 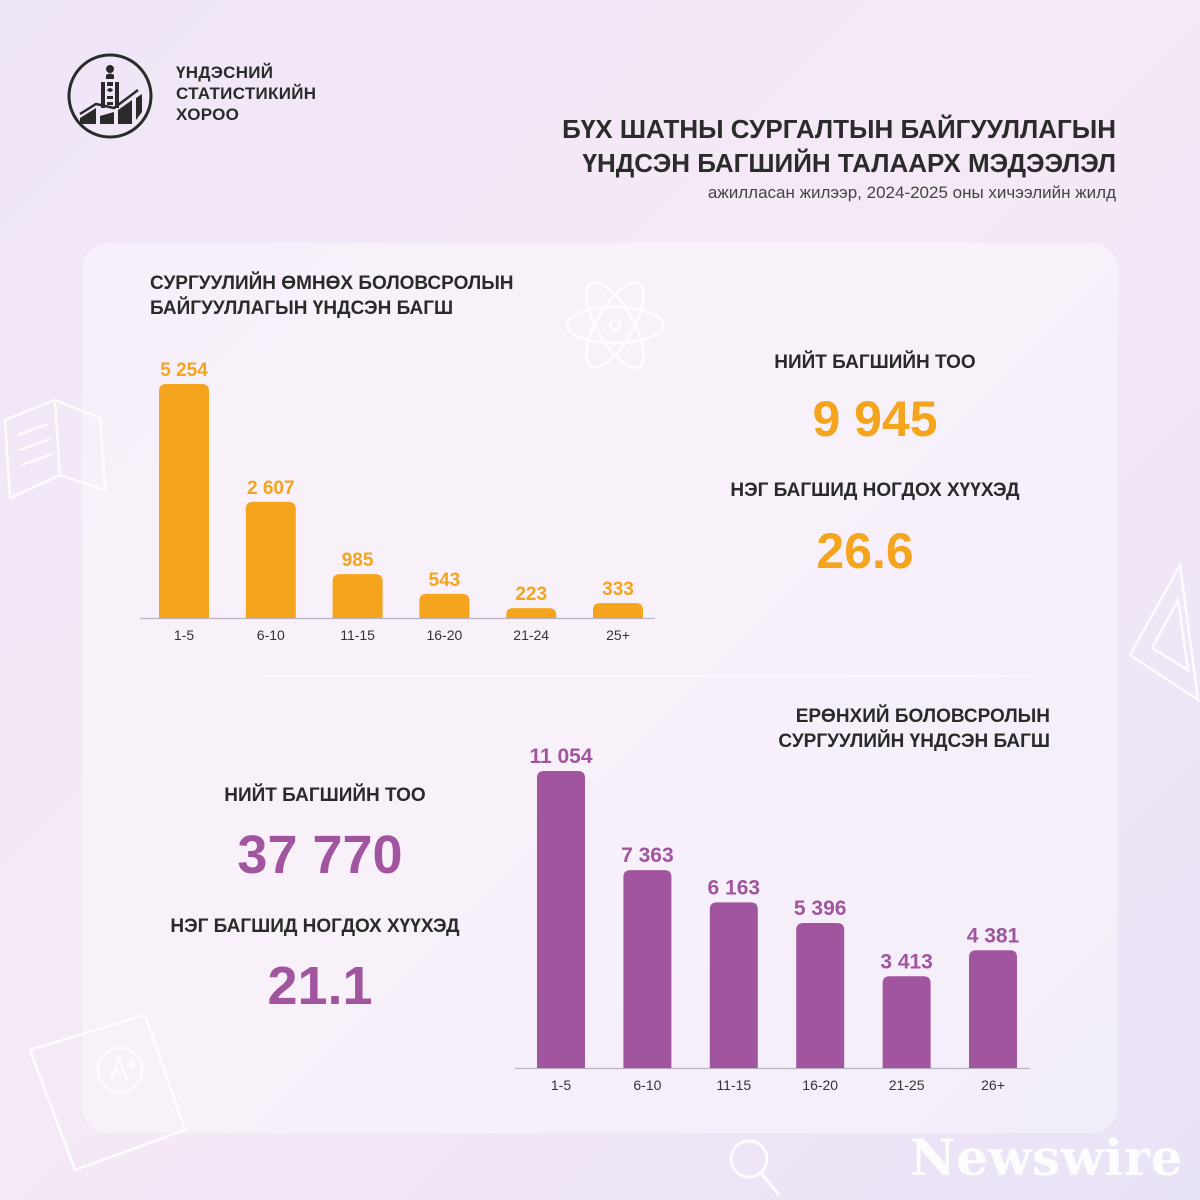 I want to click on general-value-label-3: 5 396, so click(x=820, y=908).